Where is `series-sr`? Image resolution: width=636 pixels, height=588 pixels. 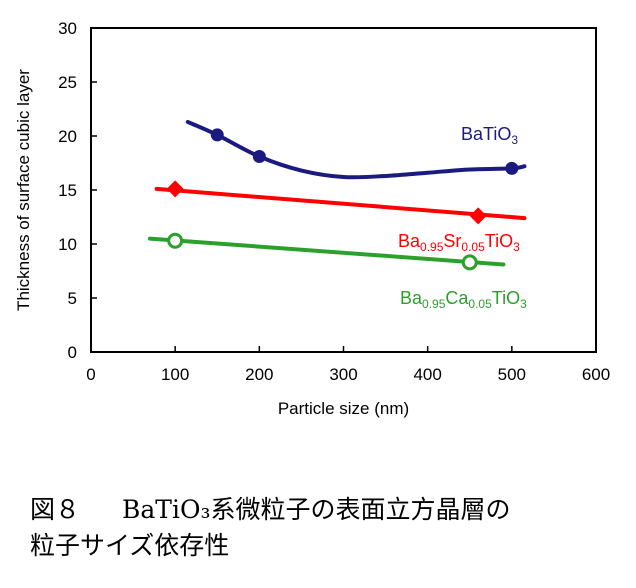 series-sr is located at coordinates (340, 202).